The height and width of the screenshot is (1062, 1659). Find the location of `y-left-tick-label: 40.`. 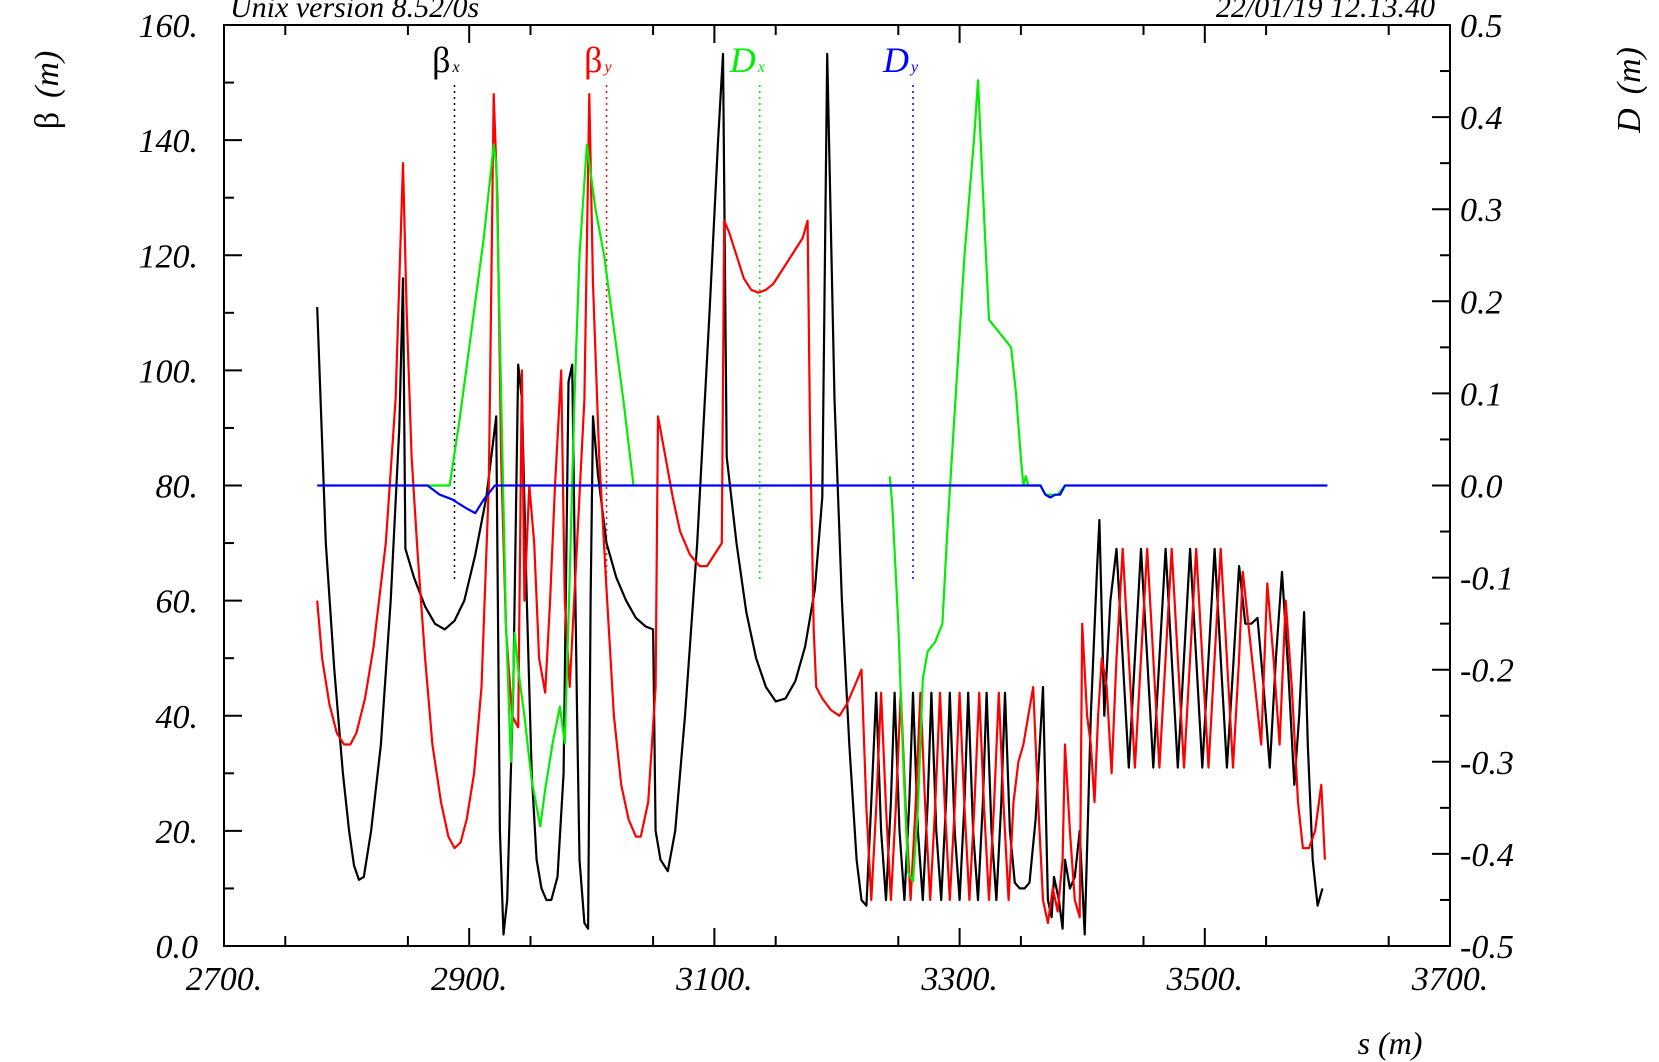

y-left-tick-label: 40. is located at coordinates (177, 717).